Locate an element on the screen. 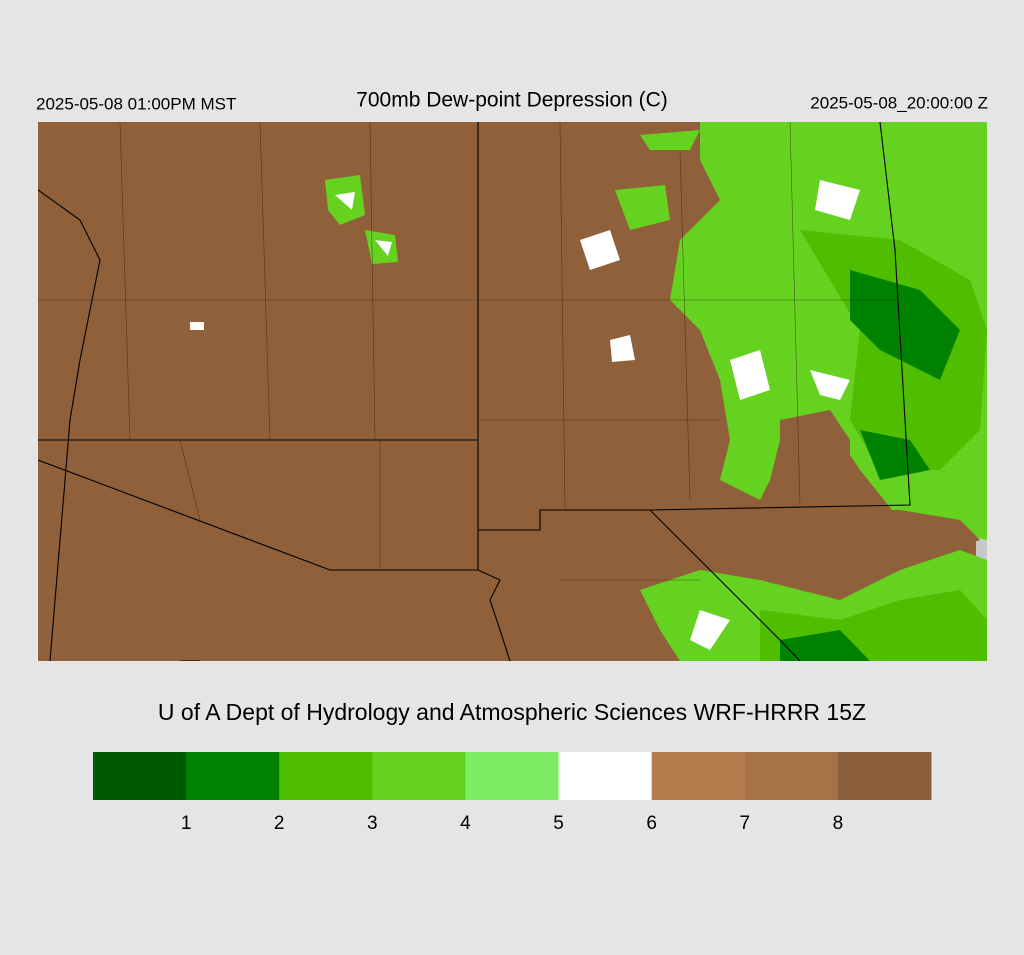 The width and height of the screenshot is (1024, 955). colorbar: 1 2 3 4 5 6 7 8 is located at coordinates (512, 793).